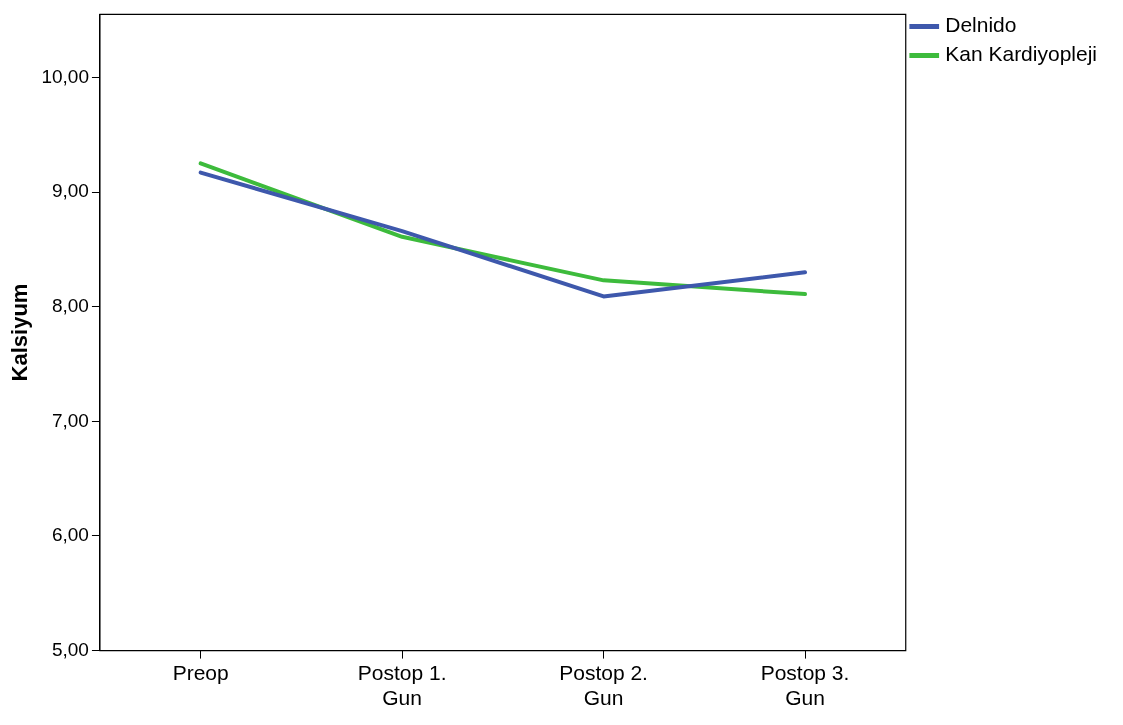 This screenshot has height=725, width=1123. Describe the element at coordinates (70, 420) in the screenshot. I see `y-tick-label: 7,00` at that location.